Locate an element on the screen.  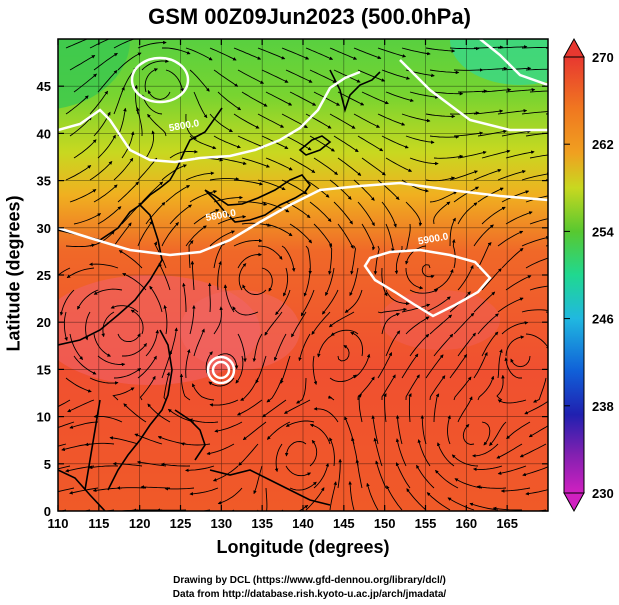
colorbar-top-arrow is located at coordinates (574, 47).